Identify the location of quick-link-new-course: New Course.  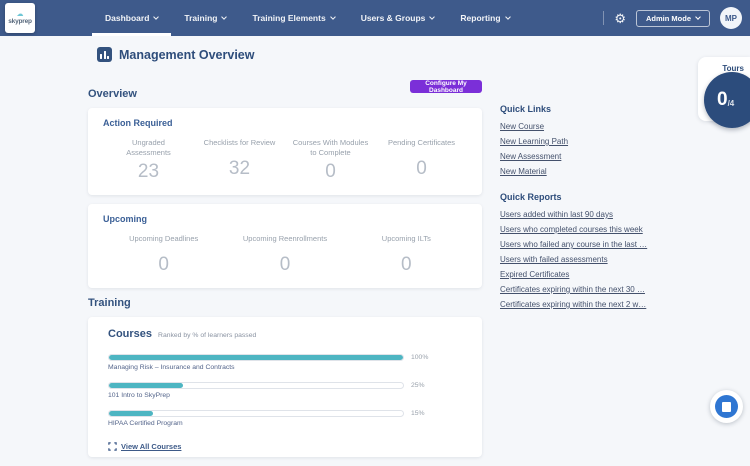
(522, 126).